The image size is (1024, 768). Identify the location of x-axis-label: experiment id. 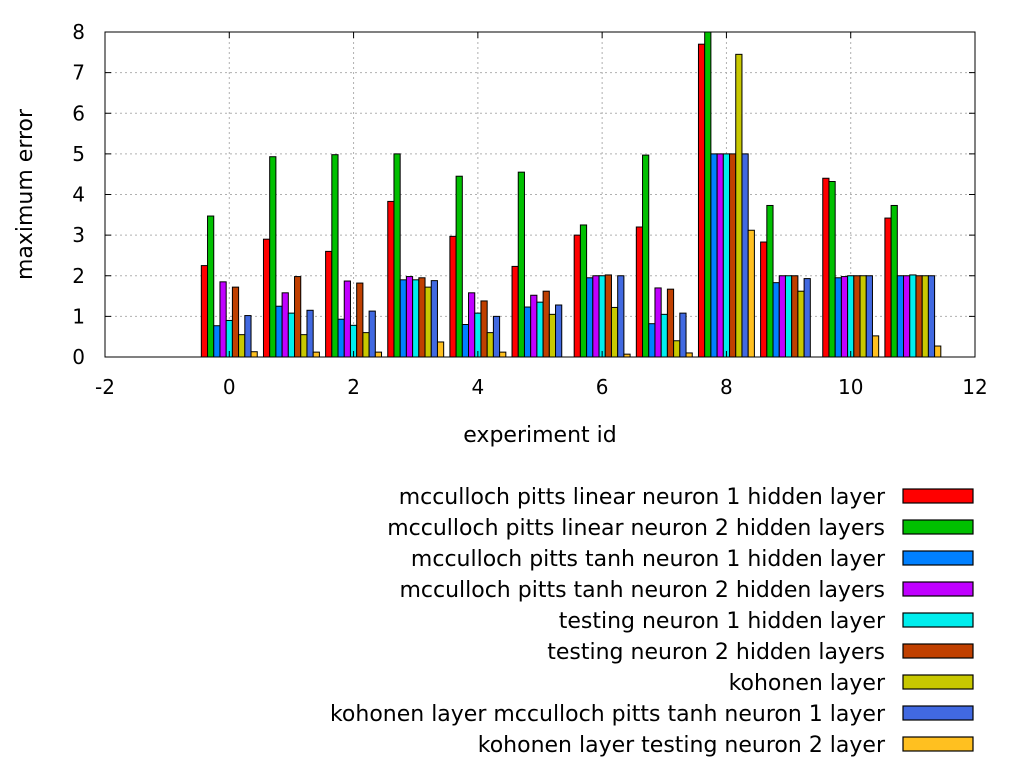
(539, 435).